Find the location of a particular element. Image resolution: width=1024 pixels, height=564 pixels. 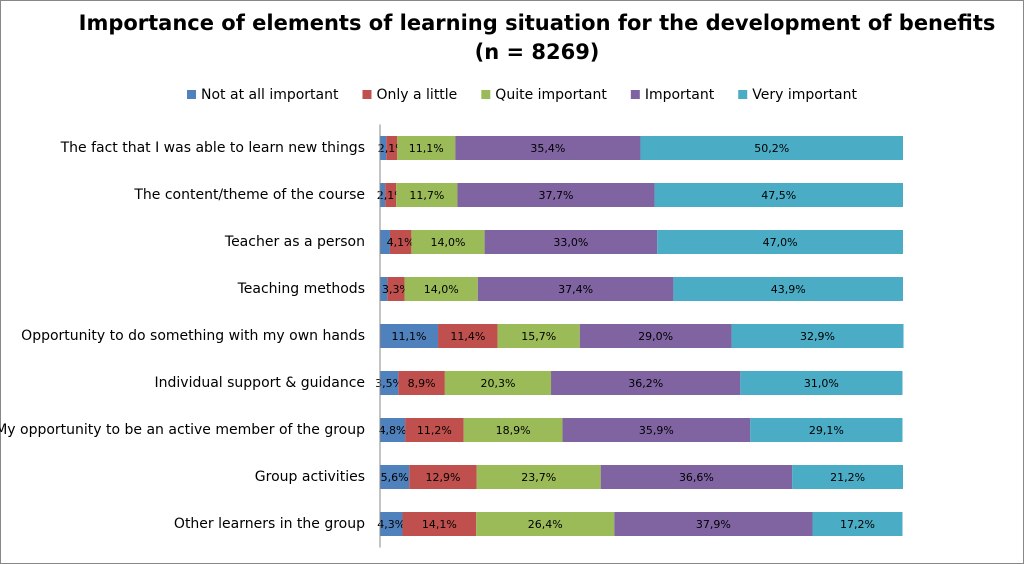

data-label: 4,8% is located at coordinates (393, 430).